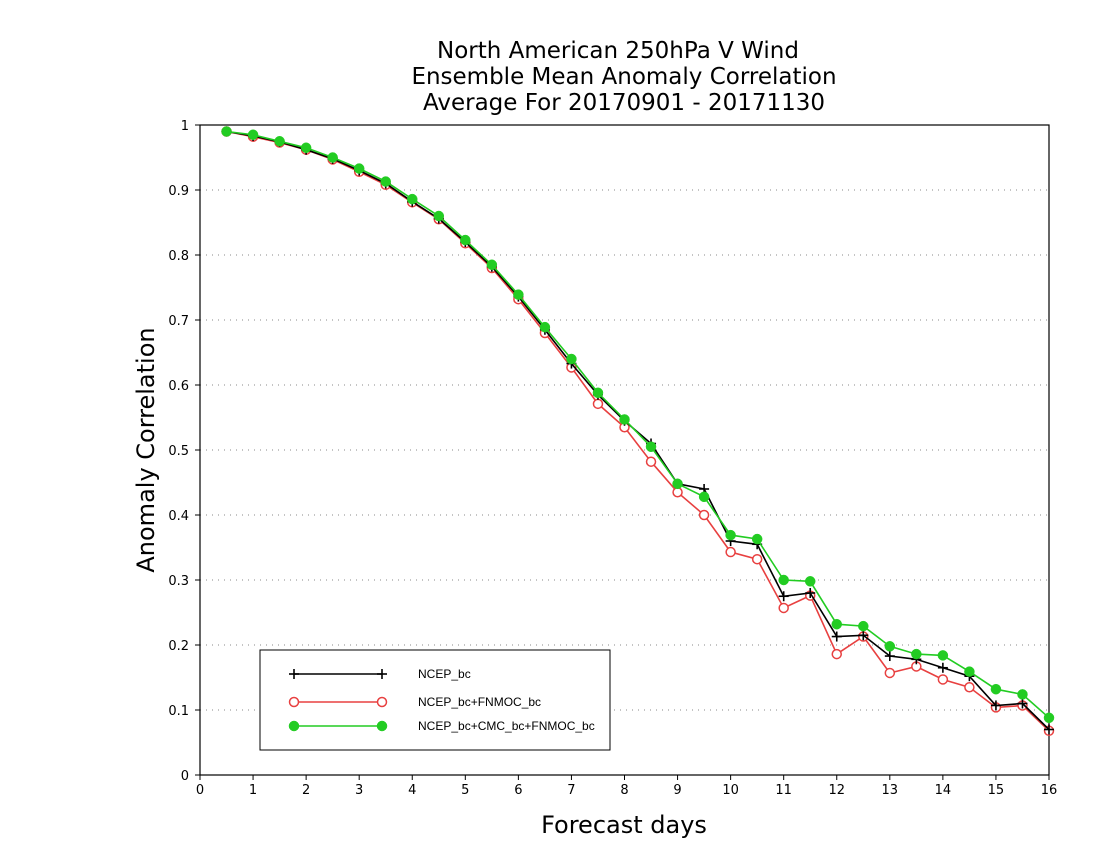 The image size is (1100, 850). What do you see at coordinates (178, 516) in the screenshot?
I see `y-tick-label: 0.4` at bounding box center [178, 516].